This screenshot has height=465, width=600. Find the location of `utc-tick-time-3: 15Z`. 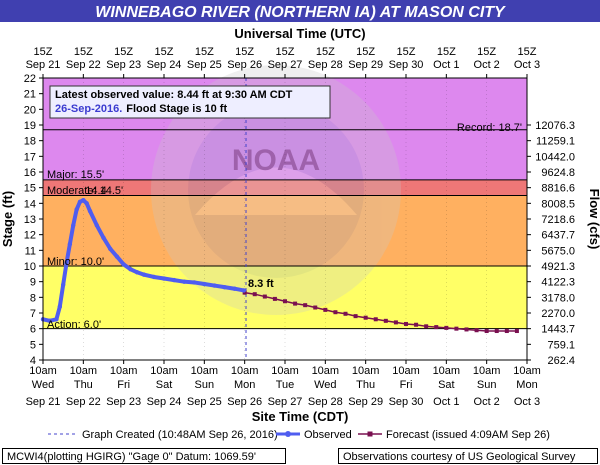

utc-tick-time-3: 15Z is located at coordinates (164, 52).